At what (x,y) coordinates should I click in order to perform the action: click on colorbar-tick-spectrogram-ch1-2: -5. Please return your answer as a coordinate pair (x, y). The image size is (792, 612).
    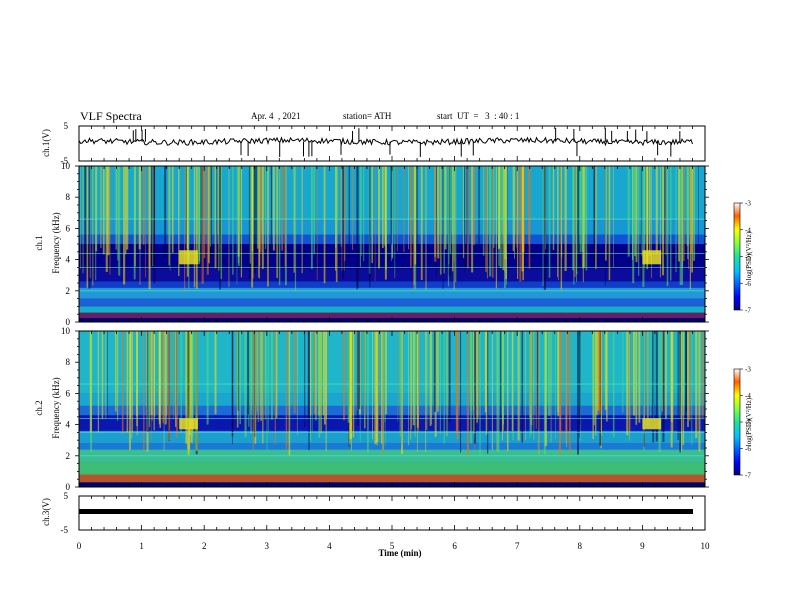
    Looking at the image, I should click on (748, 257).